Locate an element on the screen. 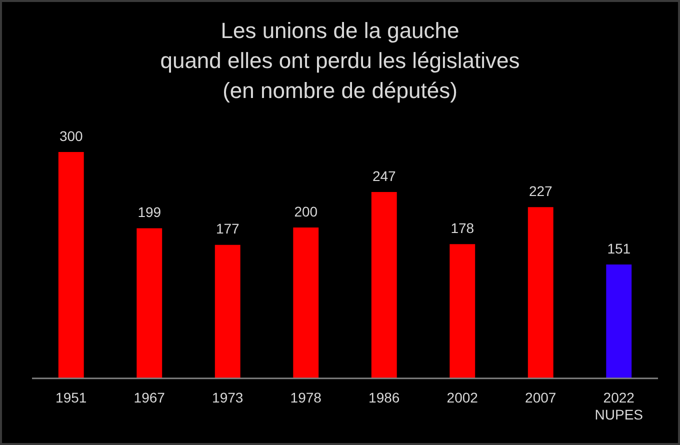 This screenshot has width=680, height=445. x-tick-label: 2022 NUPES is located at coordinates (618, 406).